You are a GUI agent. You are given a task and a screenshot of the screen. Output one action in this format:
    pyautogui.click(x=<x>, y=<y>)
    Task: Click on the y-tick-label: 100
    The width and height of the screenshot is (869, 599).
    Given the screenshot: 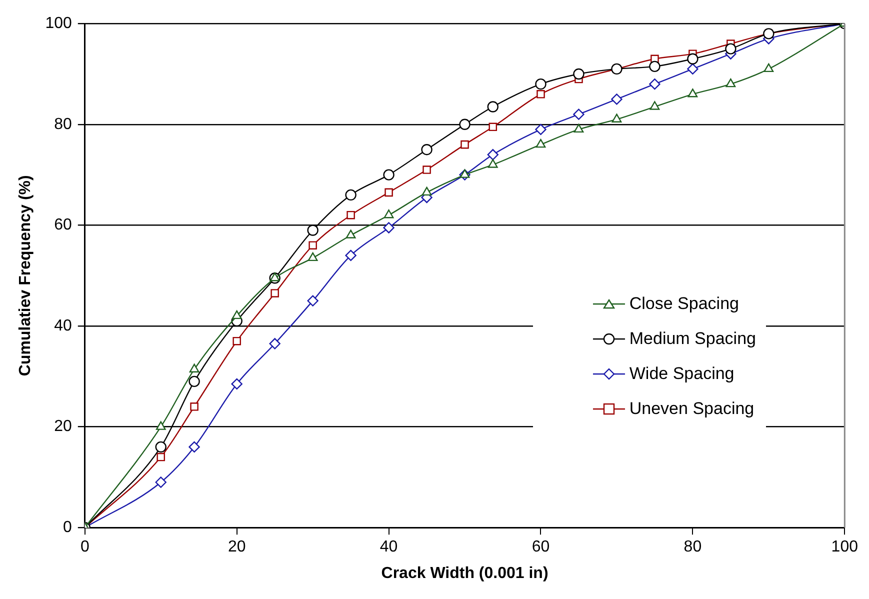 What is the action you would take?
    pyautogui.click(x=58, y=23)
    